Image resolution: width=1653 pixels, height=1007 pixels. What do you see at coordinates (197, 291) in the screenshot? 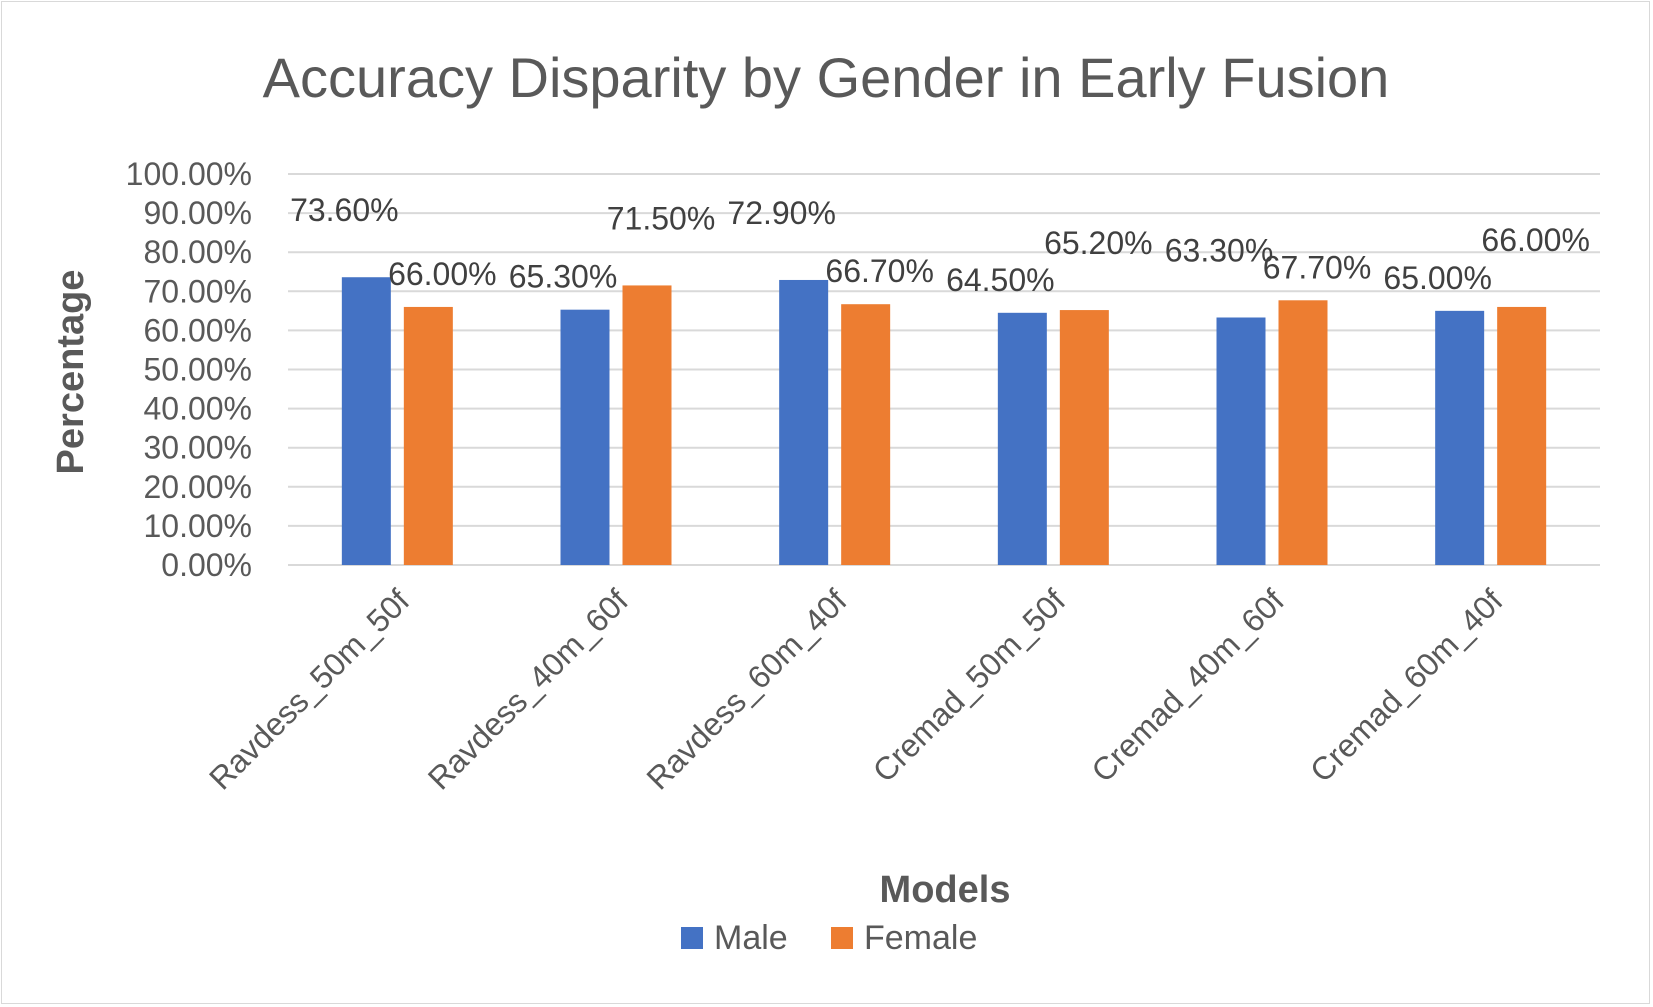
I see `y-tick-label: 70.00%` at bounding box center [197, 291].